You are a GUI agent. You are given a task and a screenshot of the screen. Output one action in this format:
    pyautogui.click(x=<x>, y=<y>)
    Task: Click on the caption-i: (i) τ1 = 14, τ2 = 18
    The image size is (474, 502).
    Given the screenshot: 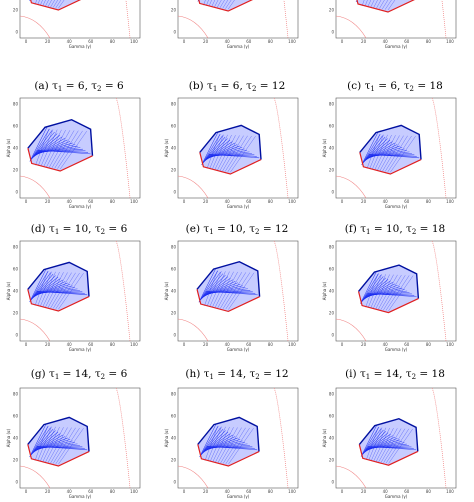 What is the action you would take?
    pyautogui.click(x=395, y=374)
    